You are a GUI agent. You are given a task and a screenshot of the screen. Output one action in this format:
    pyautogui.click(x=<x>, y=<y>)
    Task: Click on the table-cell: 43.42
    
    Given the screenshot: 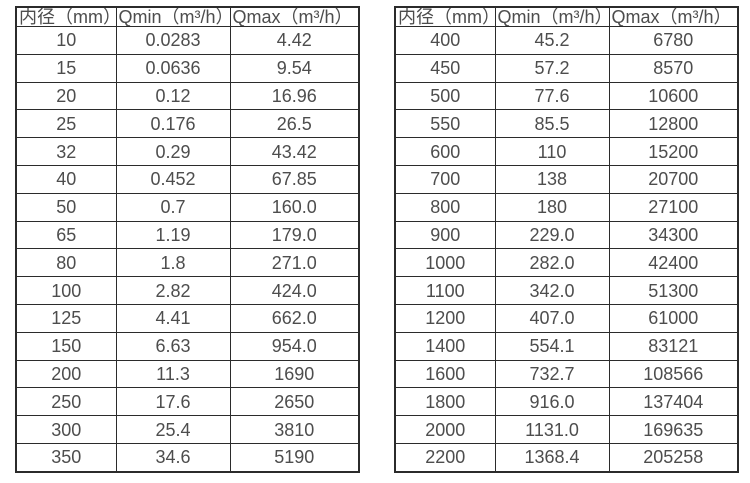 What is the action you would take?
    pyautogui.click(x=294, y=151)
    